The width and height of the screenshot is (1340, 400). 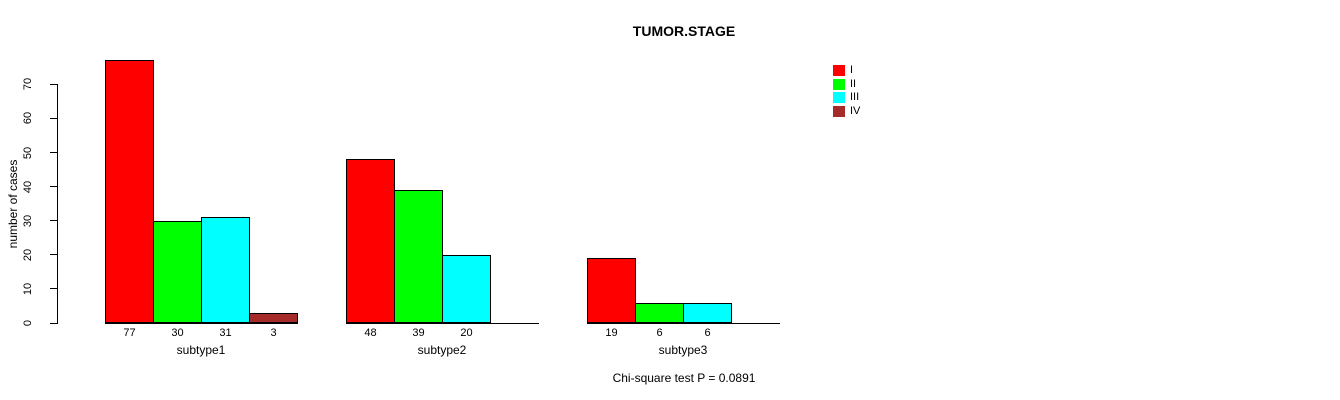 I want to click on legend-label-I: I, so click(x=852, y=70).